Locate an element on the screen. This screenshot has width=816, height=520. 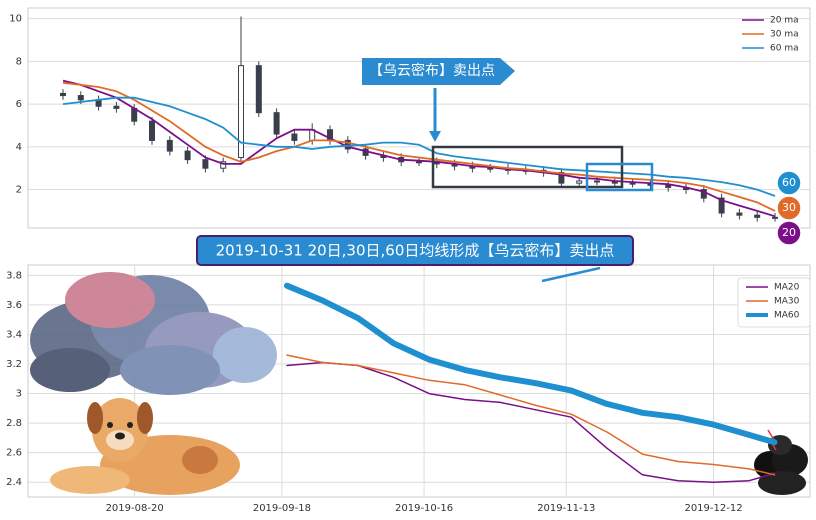
y-tick-label: 4 is located at coordinates (19, 147).